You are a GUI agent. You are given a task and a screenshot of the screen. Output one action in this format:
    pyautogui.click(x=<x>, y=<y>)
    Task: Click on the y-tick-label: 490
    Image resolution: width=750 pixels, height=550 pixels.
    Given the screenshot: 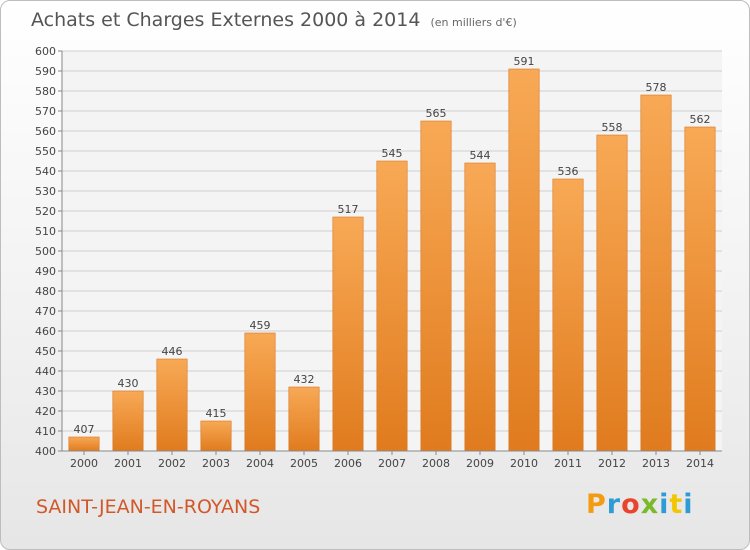 What is the action you would take?
    pyautogui.click(x=45, y=271)
    